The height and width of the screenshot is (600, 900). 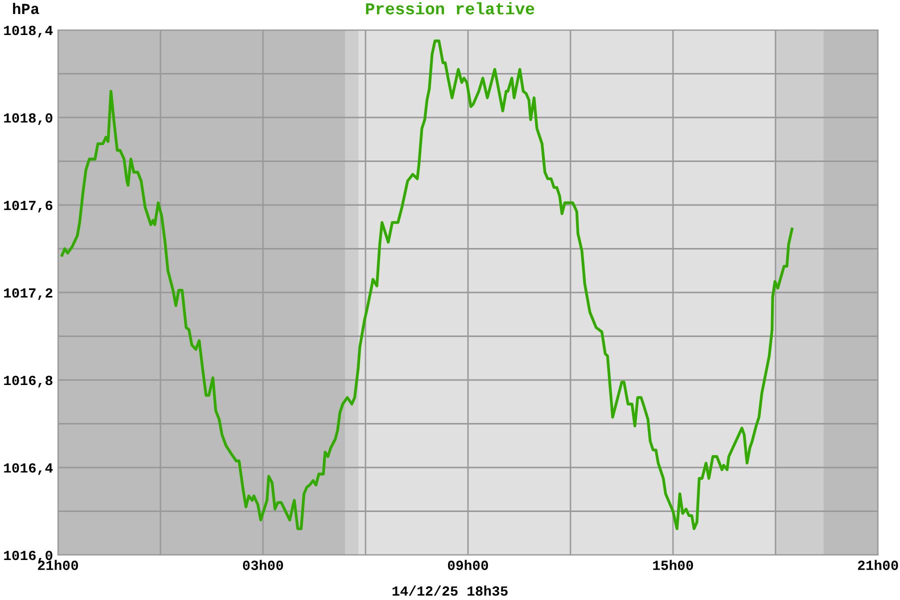 I want to click on y-tick-label: 1017,2, so click(x=28, y=294).